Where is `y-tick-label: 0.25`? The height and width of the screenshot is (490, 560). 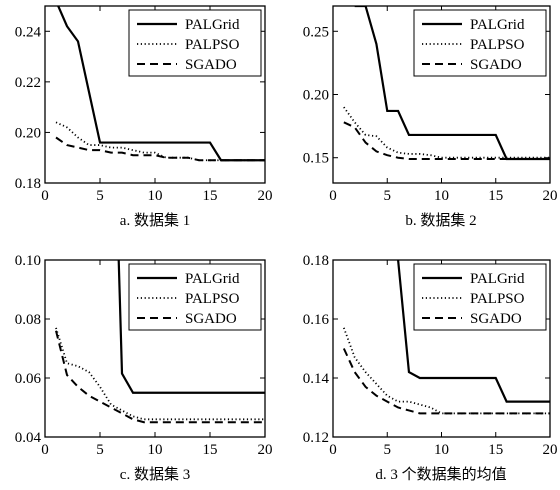
y-tick-label: 0.25 is located at coordinates (316, 32).